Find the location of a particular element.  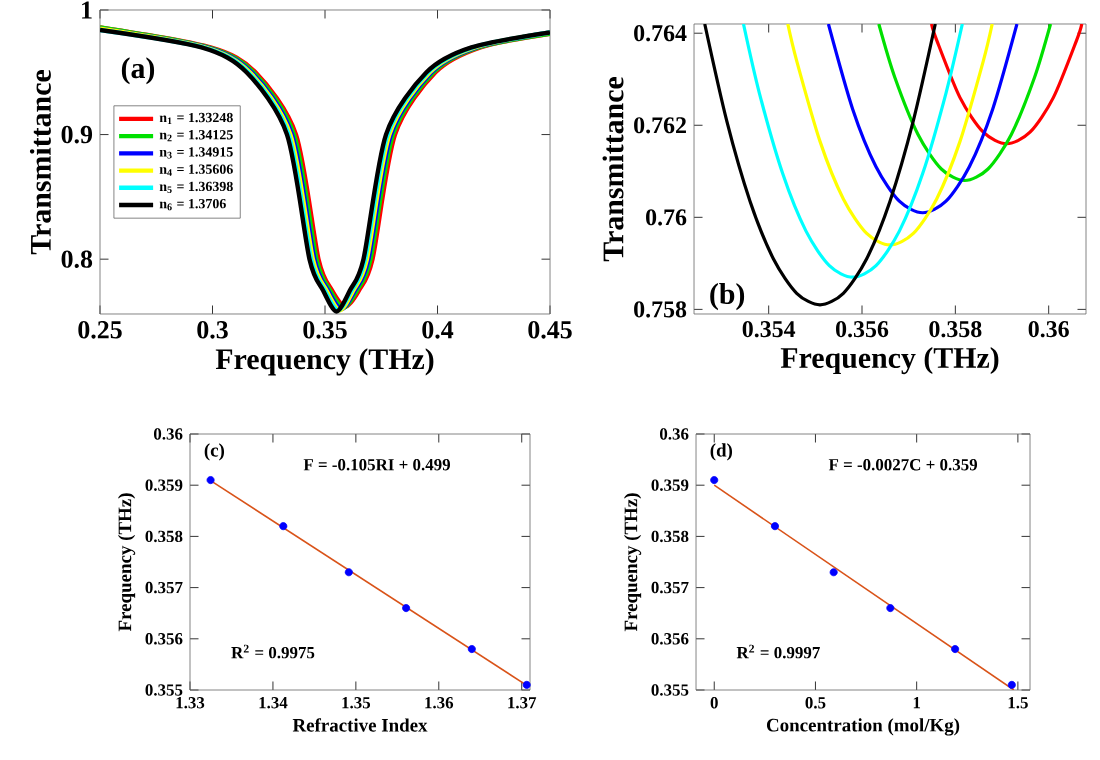

annotation: R$^{2}$ = 0.9975 is located at coordinates (273, 651).